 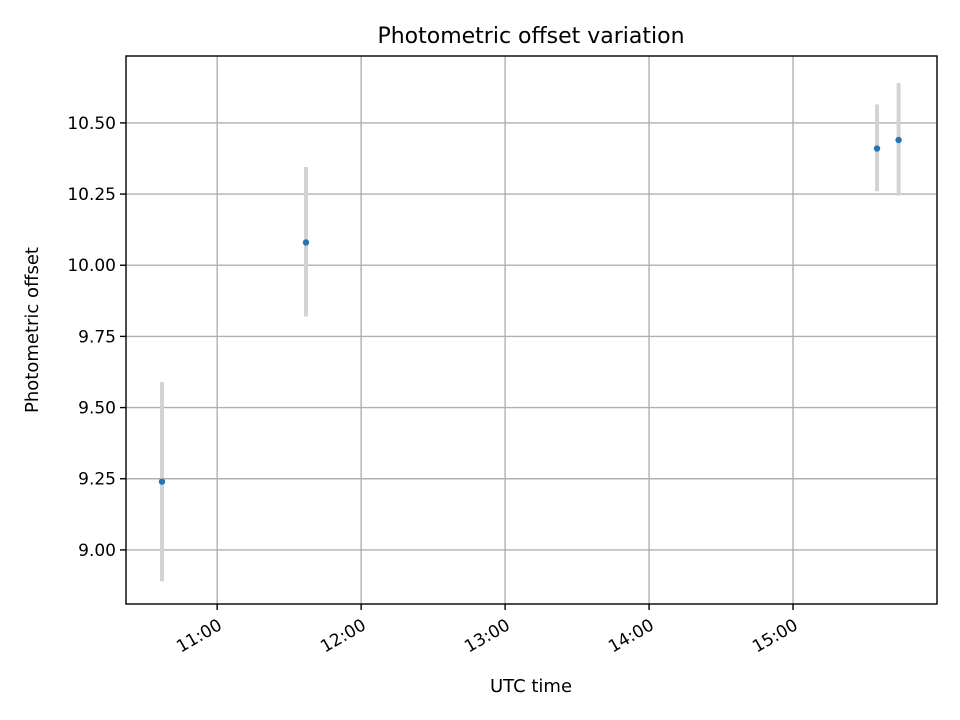 What do you see at coordinates (199, 636) in the screenshot?
I see `x-tick-label: 11:00` at bounding box center [199, 636].